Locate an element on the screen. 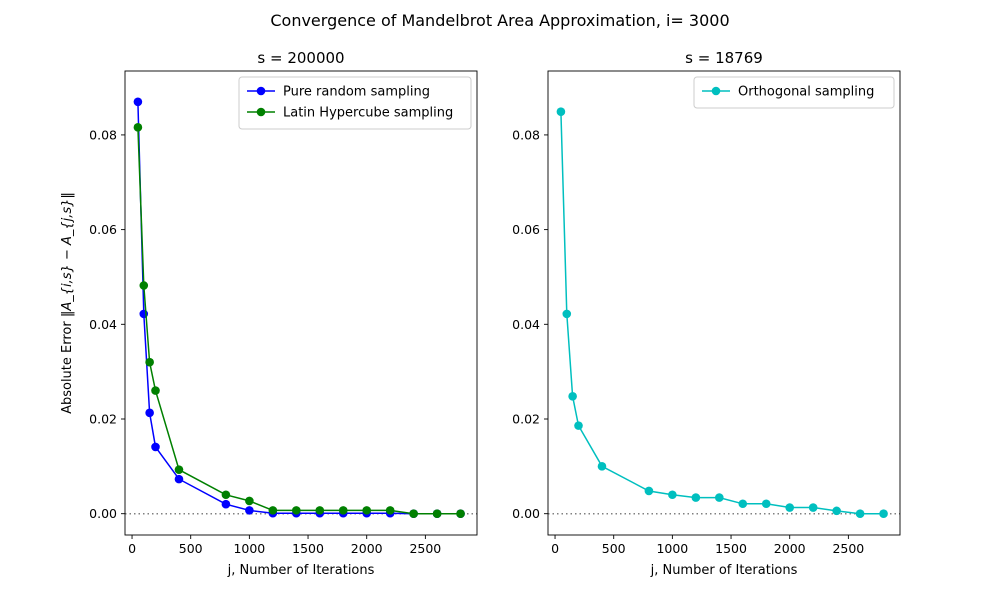 This screenshot has width=1000, height=600. panel-title: s = 18769 is located at coordinates (724, 58).